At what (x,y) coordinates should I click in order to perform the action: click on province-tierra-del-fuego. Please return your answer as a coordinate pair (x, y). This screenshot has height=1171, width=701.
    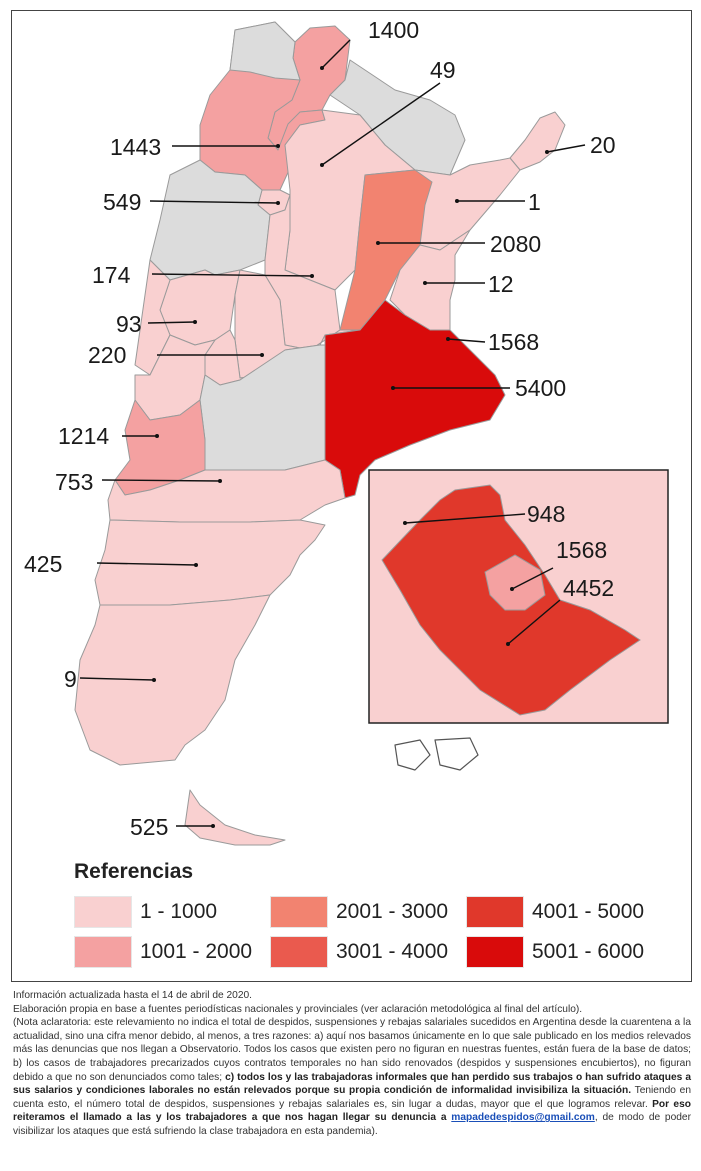
    Looking at the image, I should click on (235, 817).